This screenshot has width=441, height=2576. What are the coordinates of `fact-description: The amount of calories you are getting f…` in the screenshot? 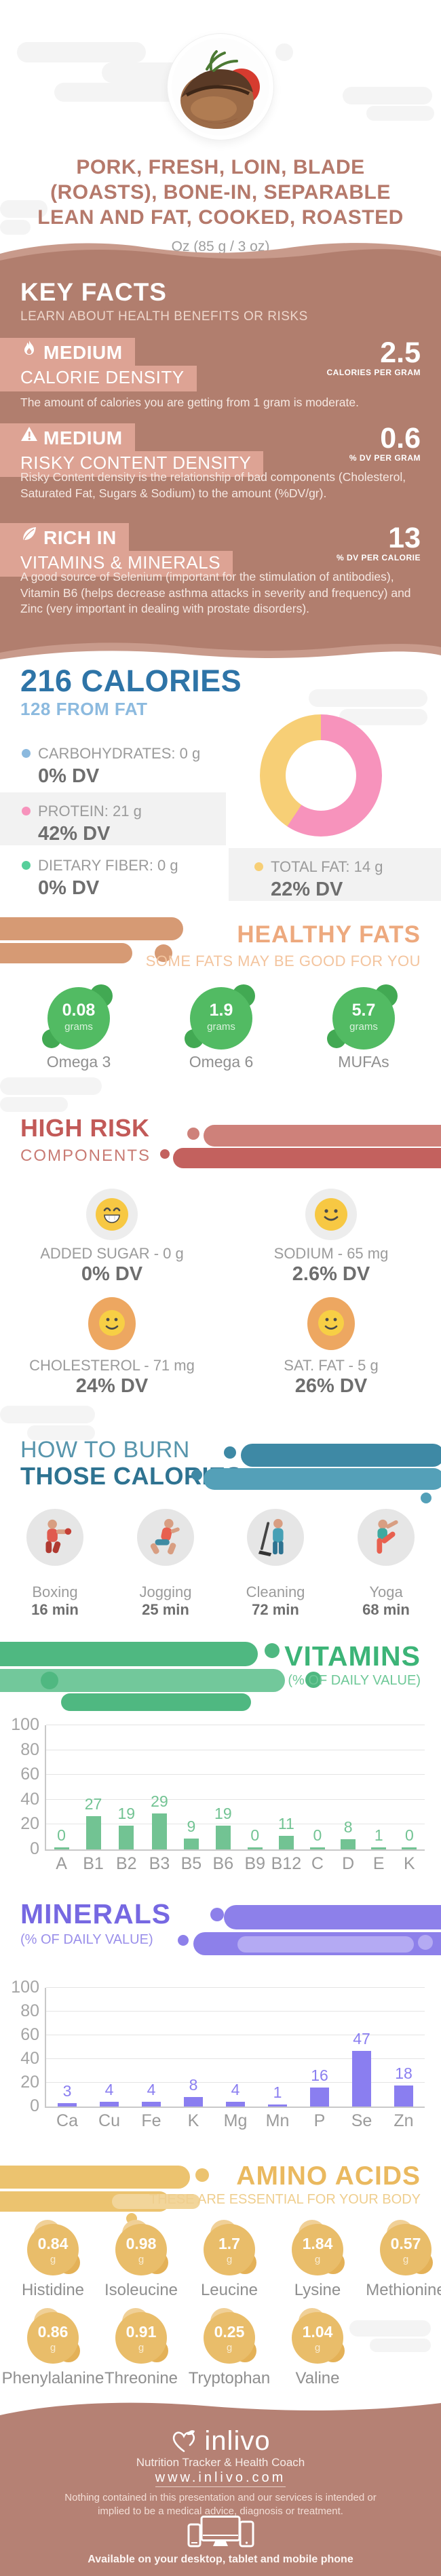 It's located at (189, 402).